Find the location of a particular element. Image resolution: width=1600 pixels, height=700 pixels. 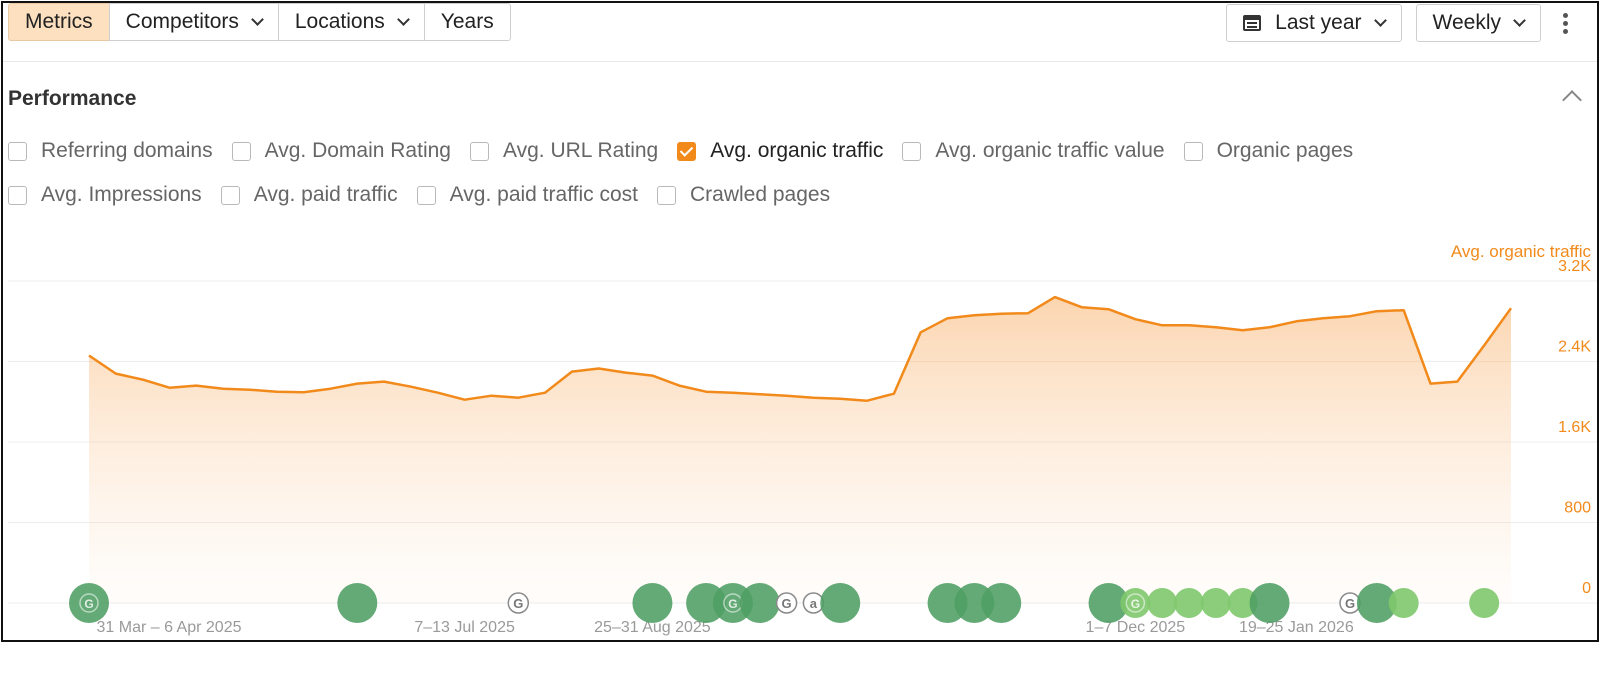

metric-label: Avg. Domain Rating is located at coordinates (357, 150).